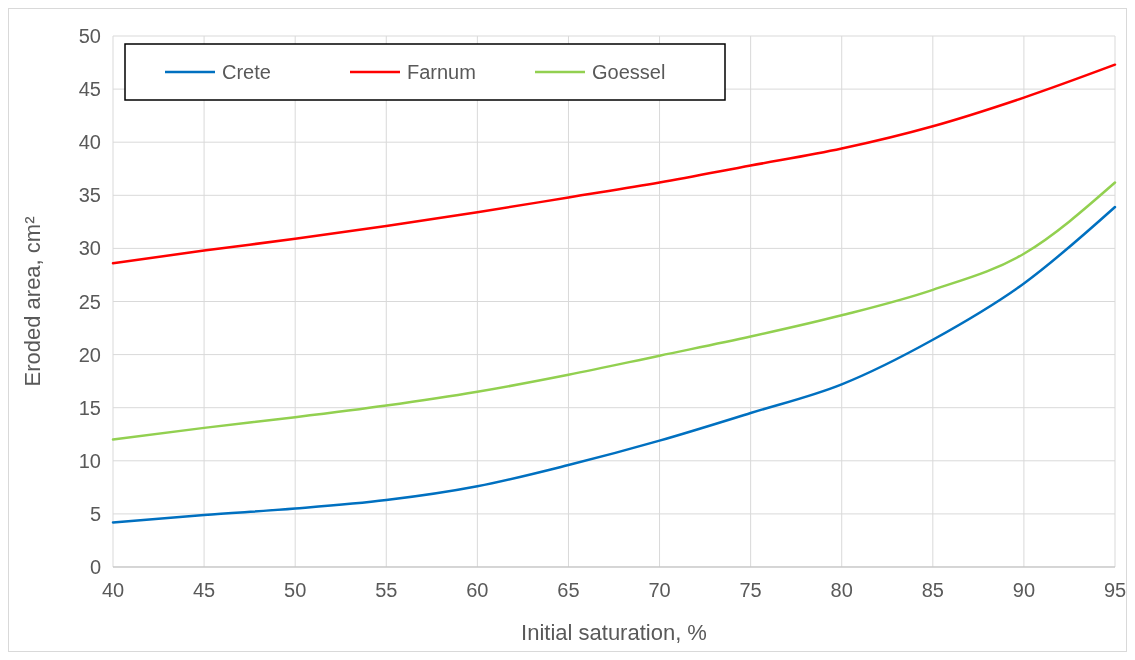 This screenshot has height=660, width=1135. What do you see at coordinates (750, 590) in the screenshot?
I see `x-tick-label: 75` at bounding box center [750, 590].